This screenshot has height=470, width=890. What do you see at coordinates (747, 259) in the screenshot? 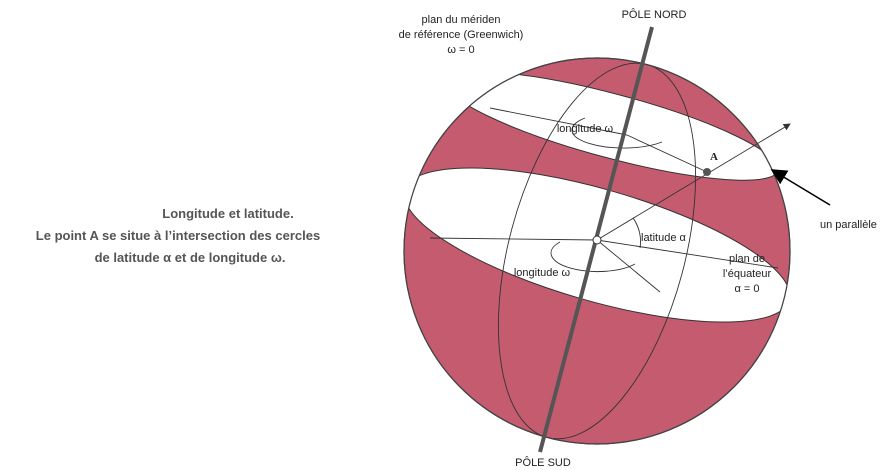
I see `label: plan de` at bounding box center [747, 259].